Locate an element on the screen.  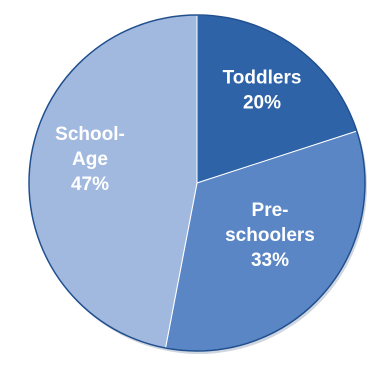
pie-label-school-age: School- Age 47% is located at coordinates (90, 159).